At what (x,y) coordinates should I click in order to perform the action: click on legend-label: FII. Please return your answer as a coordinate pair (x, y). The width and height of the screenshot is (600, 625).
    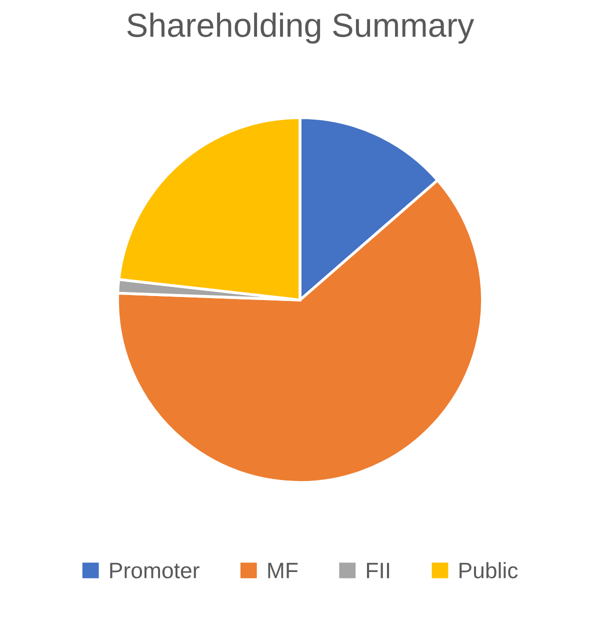
    Looking at the image, I should click on (378, 570).